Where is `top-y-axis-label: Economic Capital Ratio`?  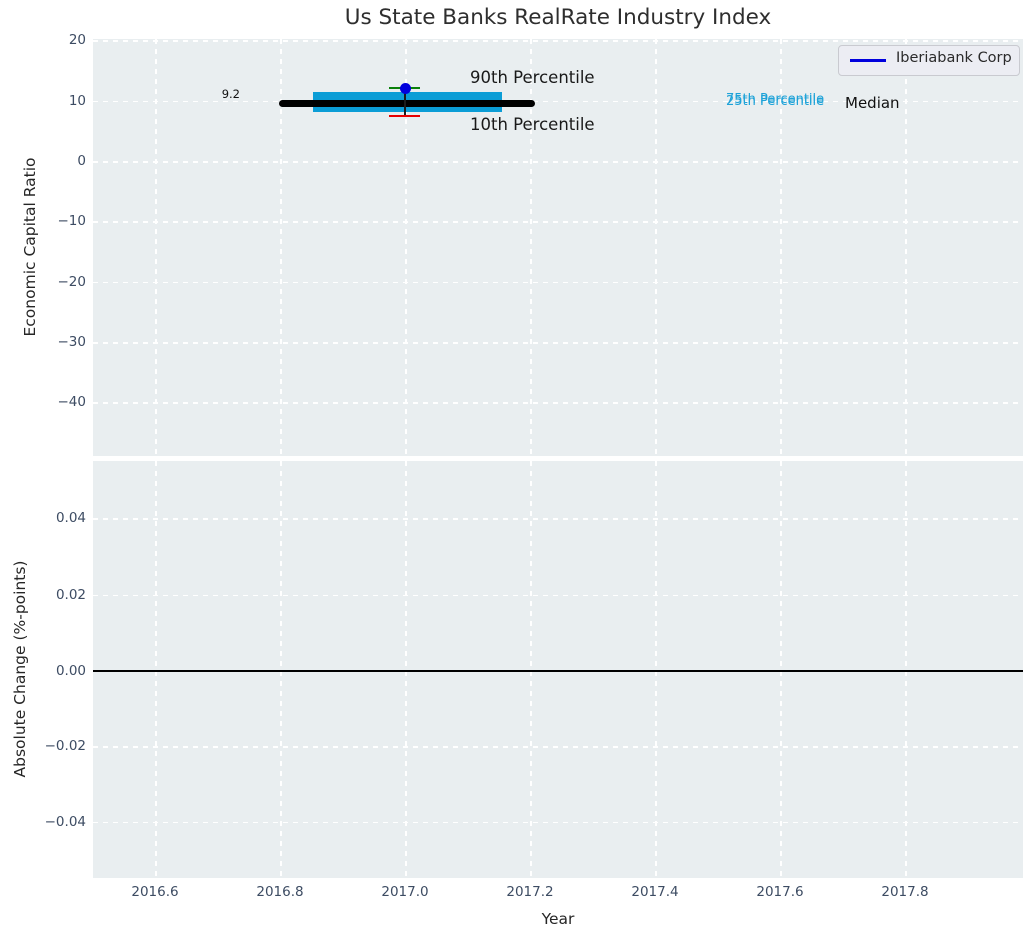
top-y-axis-label: Economic Capital Ratio is located at coordinates (30, 247).